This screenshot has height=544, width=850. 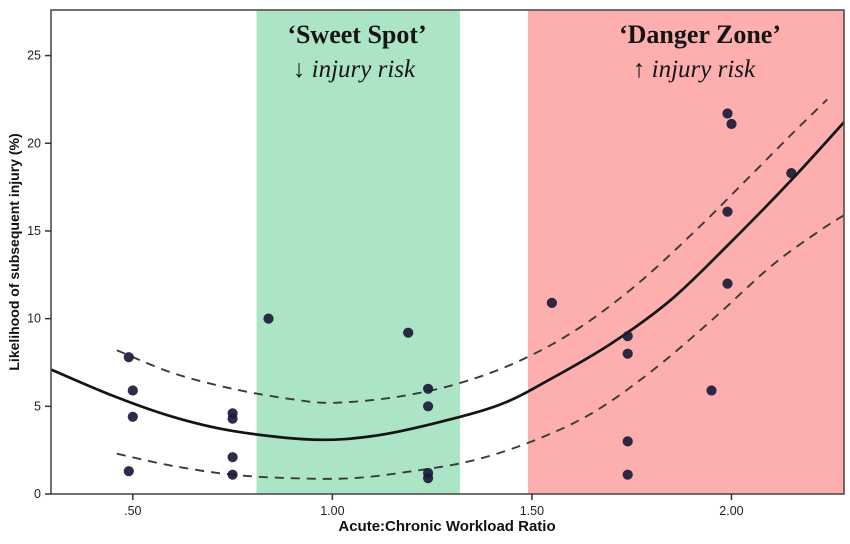 I want to click on y-tick-label: 5, so click(x=37, y=406).